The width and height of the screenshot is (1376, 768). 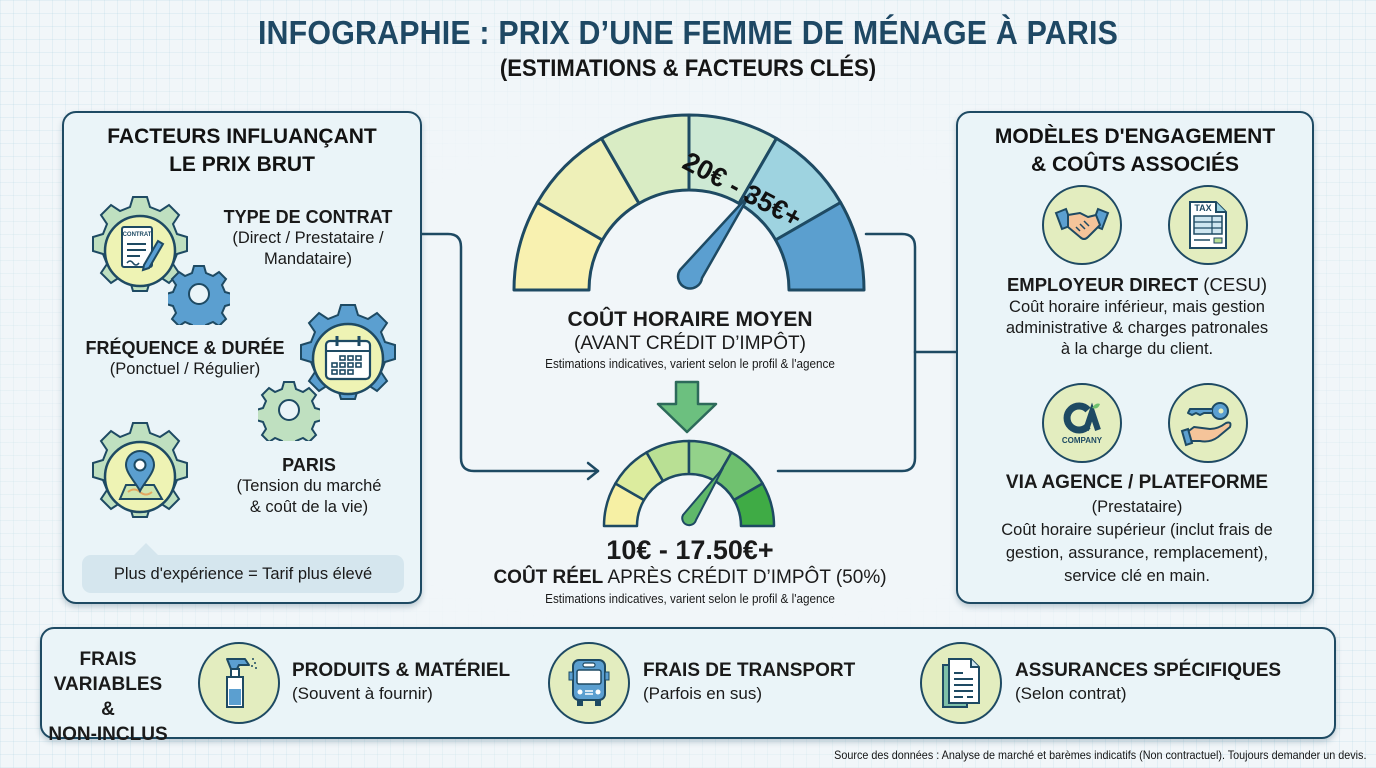 What do you see at coordinates (1137, 307) in the screenshot?
I see `model-direct-desc1: Coût horaire inférieur, mais gestion` at bounding box center [1137, 307].